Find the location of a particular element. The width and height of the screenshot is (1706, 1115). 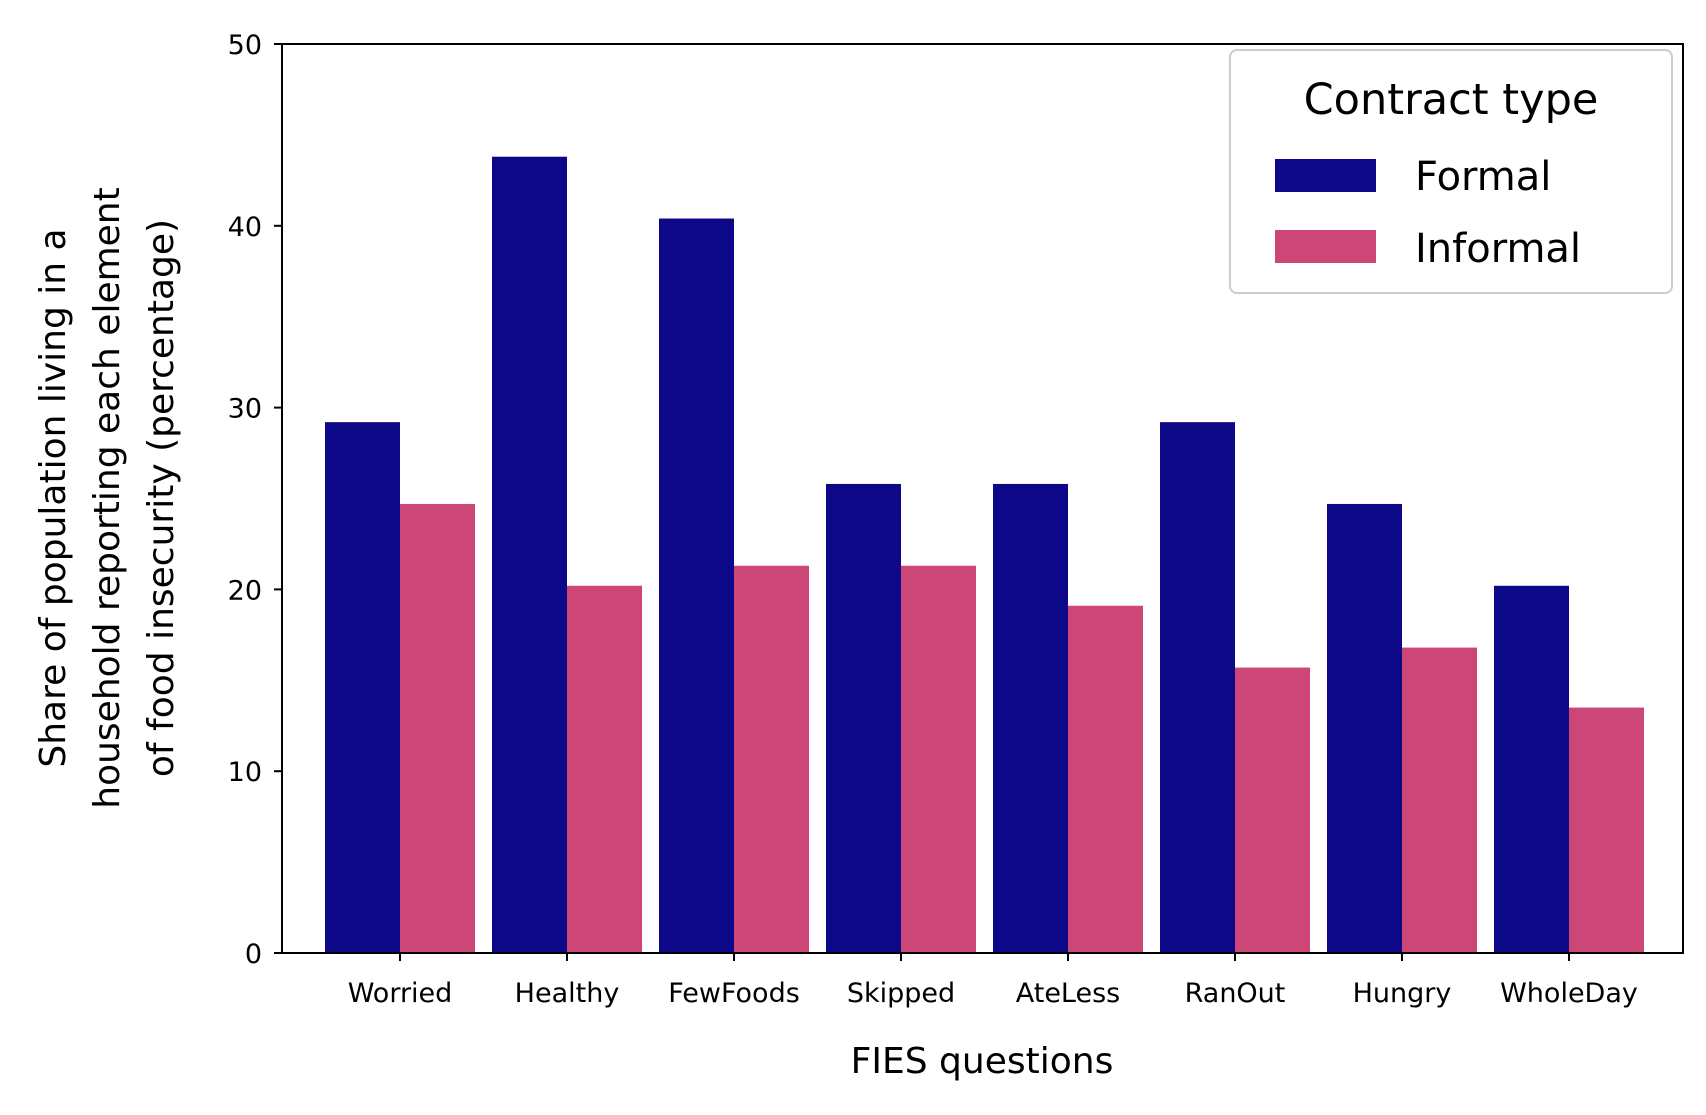

y-axis-label-line-3: of food insecurity (percentage) is located at coordinates (161, 498).